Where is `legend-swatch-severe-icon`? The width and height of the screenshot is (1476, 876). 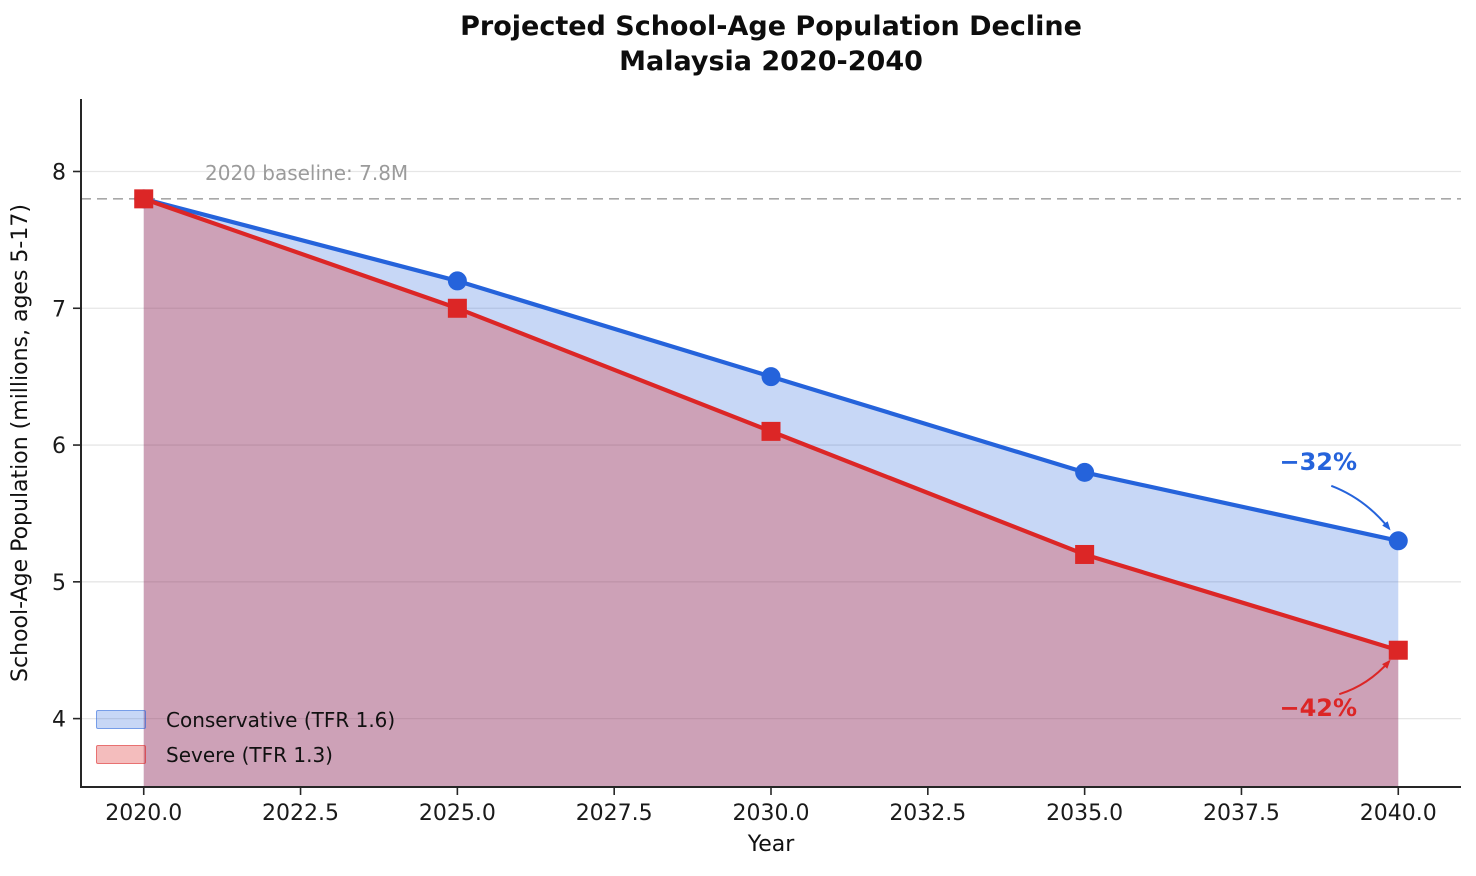
legend-swatch-severe-icon is located at coordinates (121, 754).